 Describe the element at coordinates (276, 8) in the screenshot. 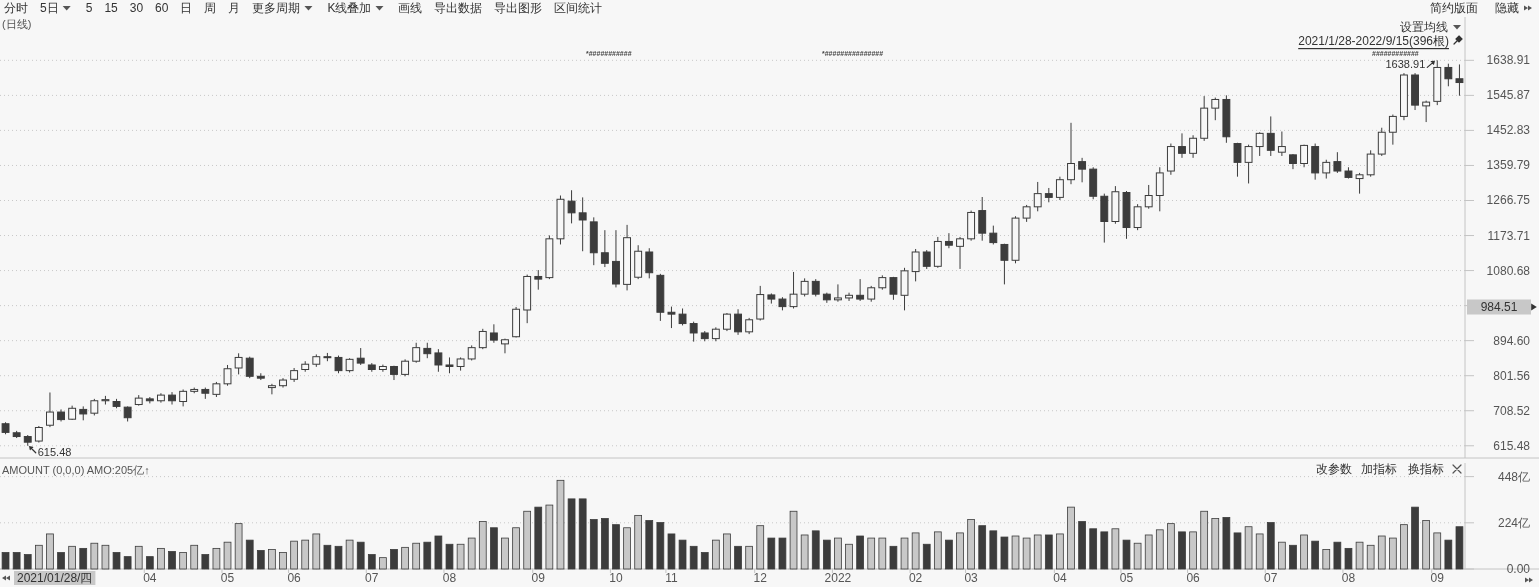

I see `text: 更多周期` at that location.